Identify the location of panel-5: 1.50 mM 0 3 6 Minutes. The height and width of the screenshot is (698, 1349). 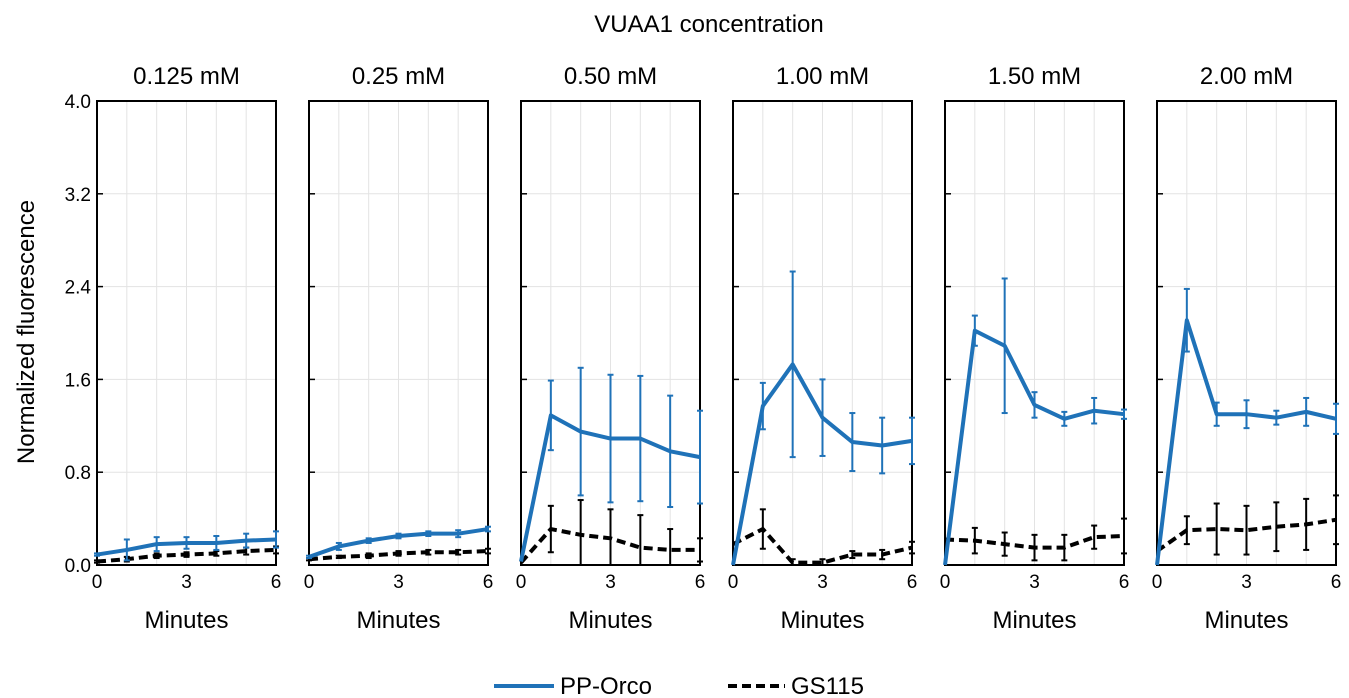
(1035, 348).